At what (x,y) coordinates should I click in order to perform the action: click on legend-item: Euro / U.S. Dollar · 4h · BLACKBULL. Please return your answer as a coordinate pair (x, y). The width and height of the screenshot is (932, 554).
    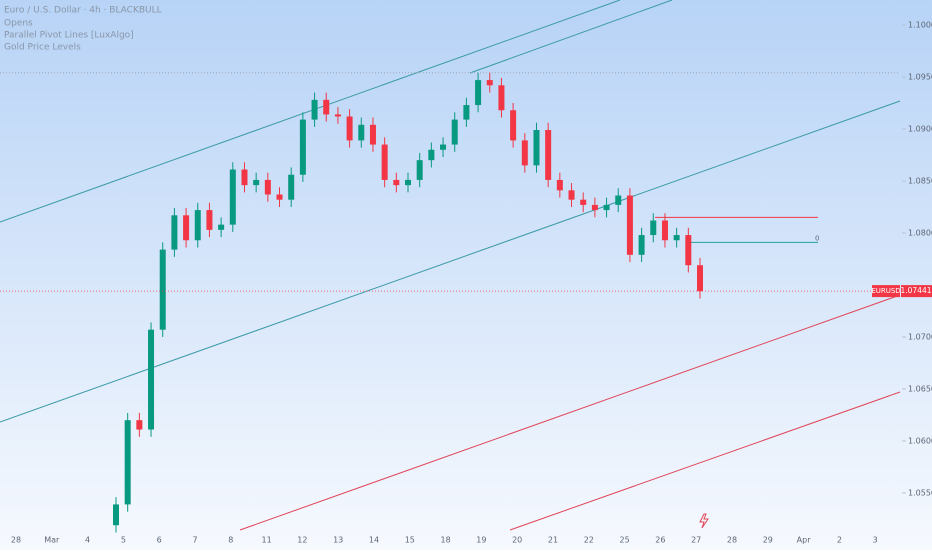
    Looking at the image, I should click on (83, 11).